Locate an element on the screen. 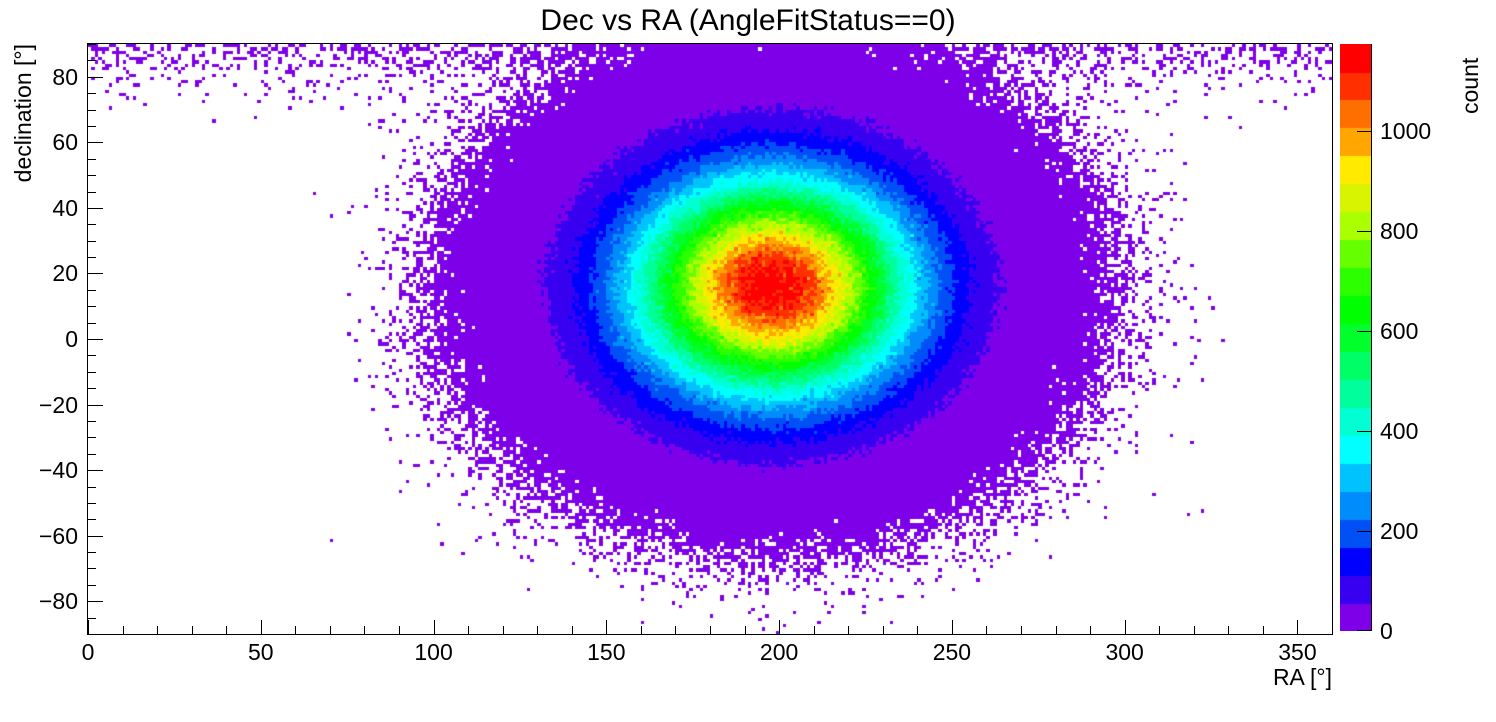 Image resolution: width=1496 pixels, height=722 pixels. x-tick-label: 250 is located at coordinates (952, 652).